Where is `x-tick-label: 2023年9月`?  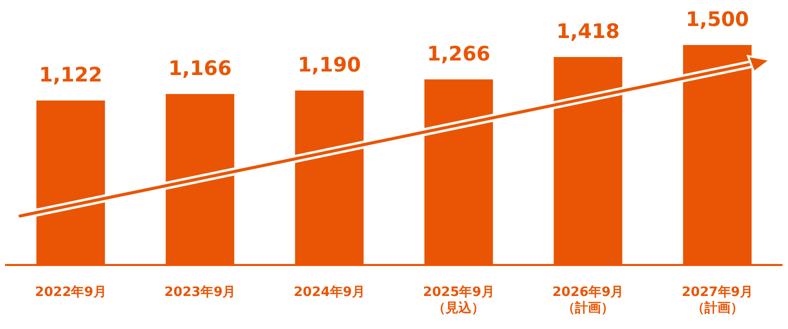 x-tick-label: 2023年9月 is located at coordinates (200, 292).